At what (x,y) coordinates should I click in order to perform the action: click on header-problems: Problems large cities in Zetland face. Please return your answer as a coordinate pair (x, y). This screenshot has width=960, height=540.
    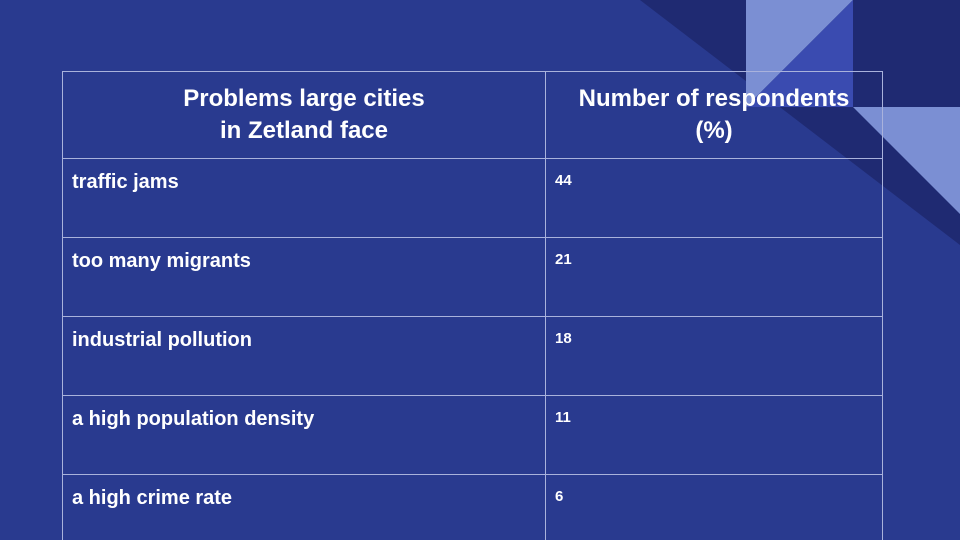
    Looking at the image, I should click on (304, 115).